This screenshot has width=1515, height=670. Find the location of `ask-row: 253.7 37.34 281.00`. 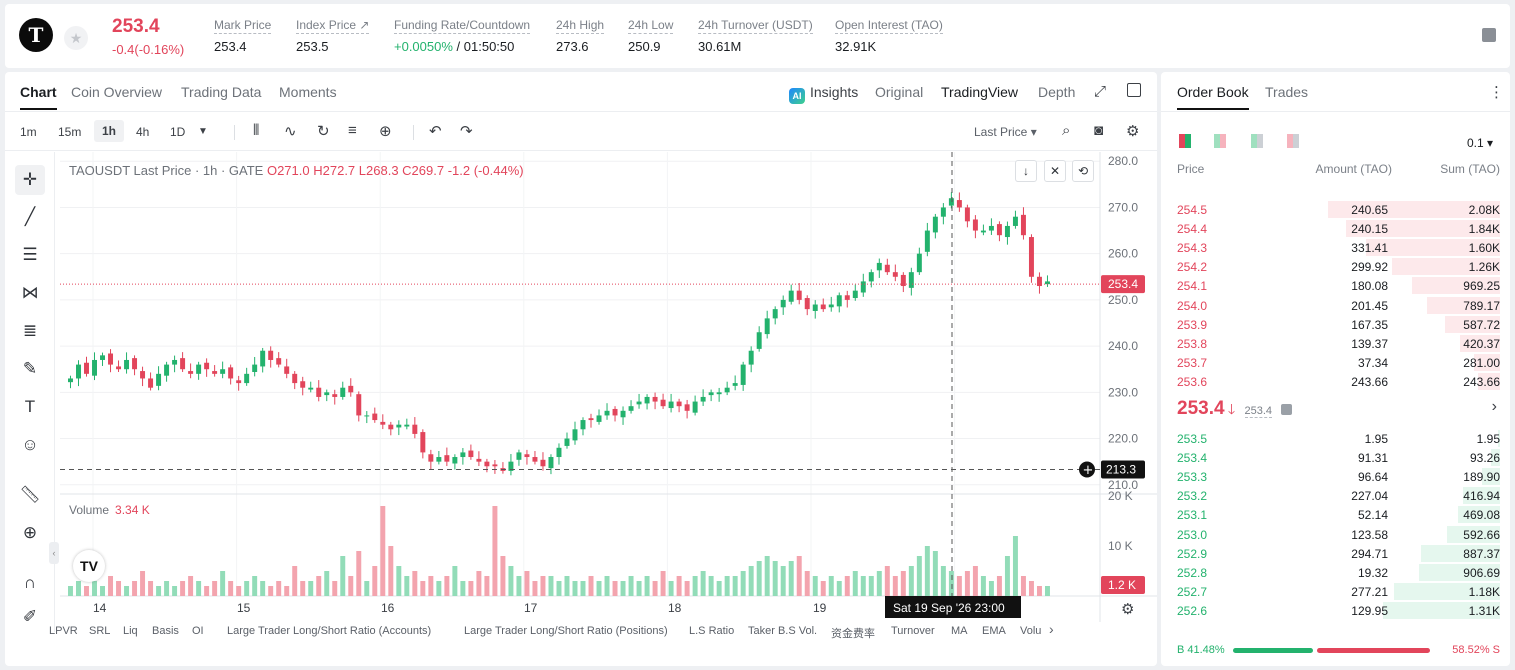

ask-row: 253.7 37.34 281.00 is located at coordinates (1335, 362).